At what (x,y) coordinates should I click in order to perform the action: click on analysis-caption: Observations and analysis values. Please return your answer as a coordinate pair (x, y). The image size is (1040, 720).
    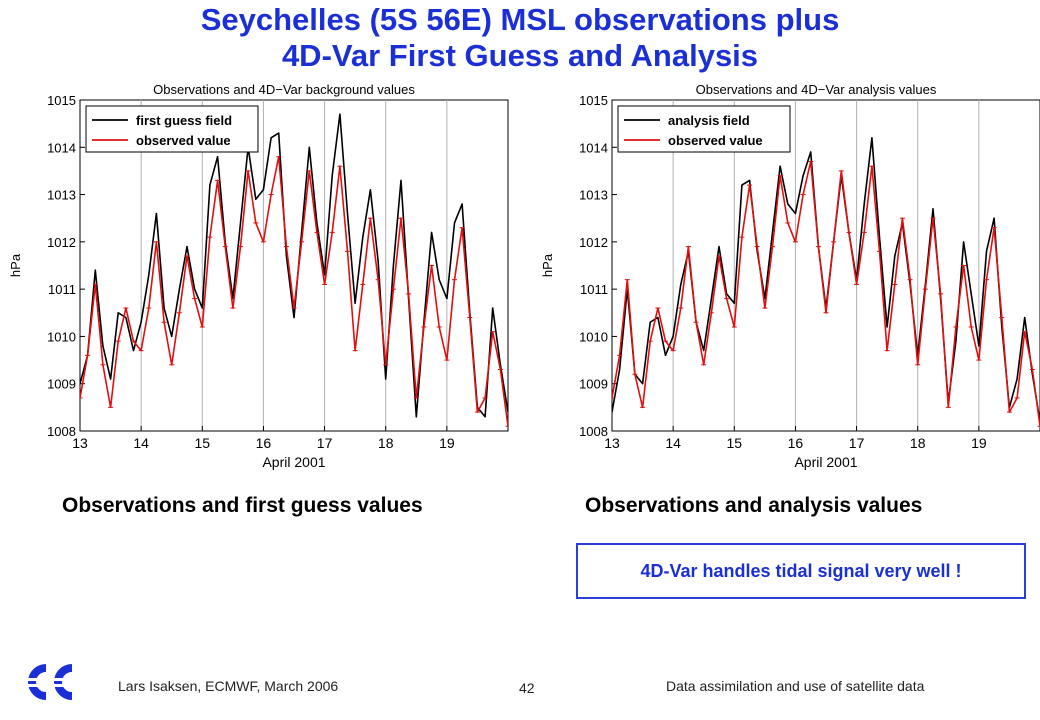
    Looking at the image, I should click on (754, 505).